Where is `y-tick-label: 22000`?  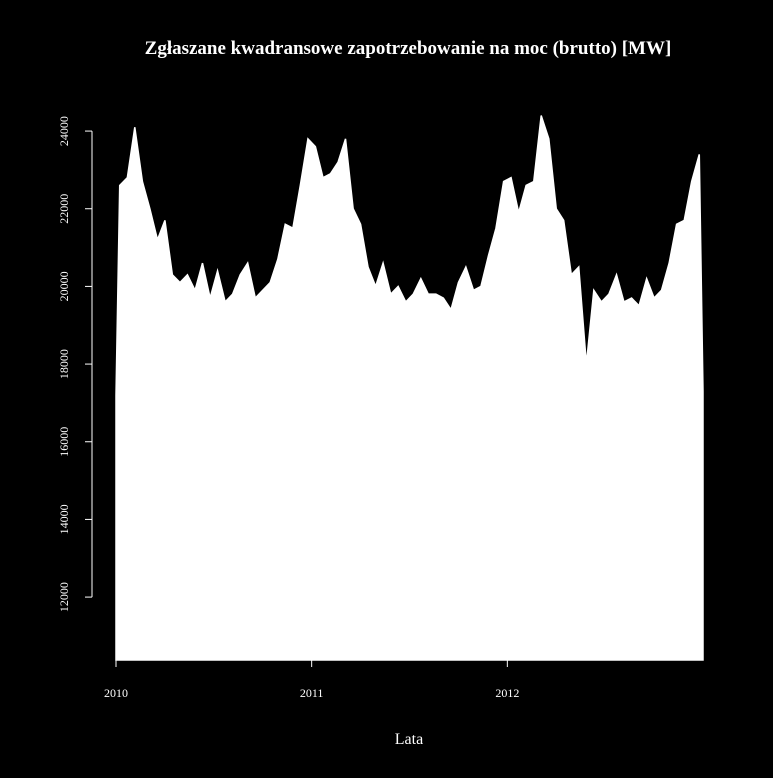 y-tick-label: 22000 is located at coordinates (64, 209).